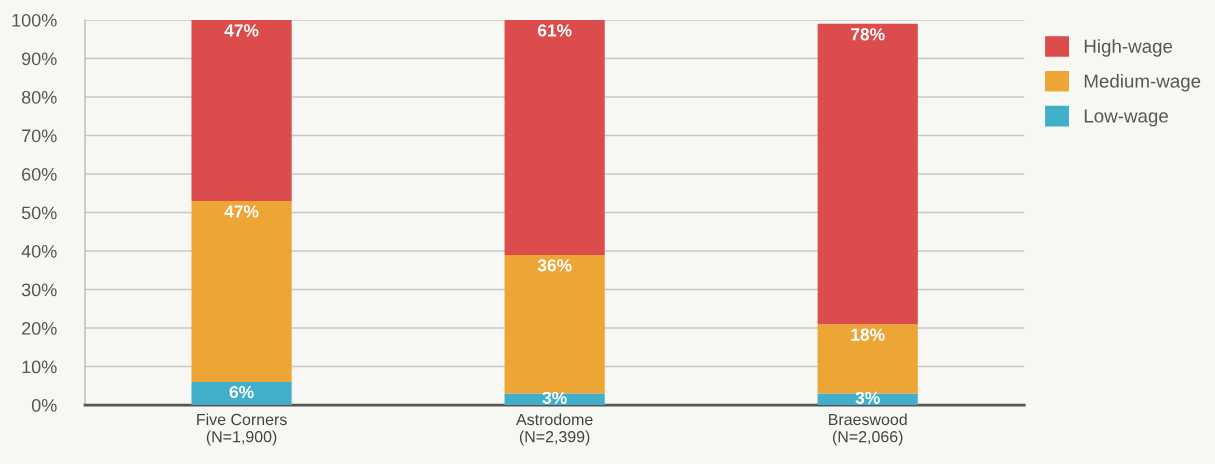  What do you see at coordinates (39, 136) in the screenshot?
I see `y-tick-label: 70%` at bounding box center [39, 136].